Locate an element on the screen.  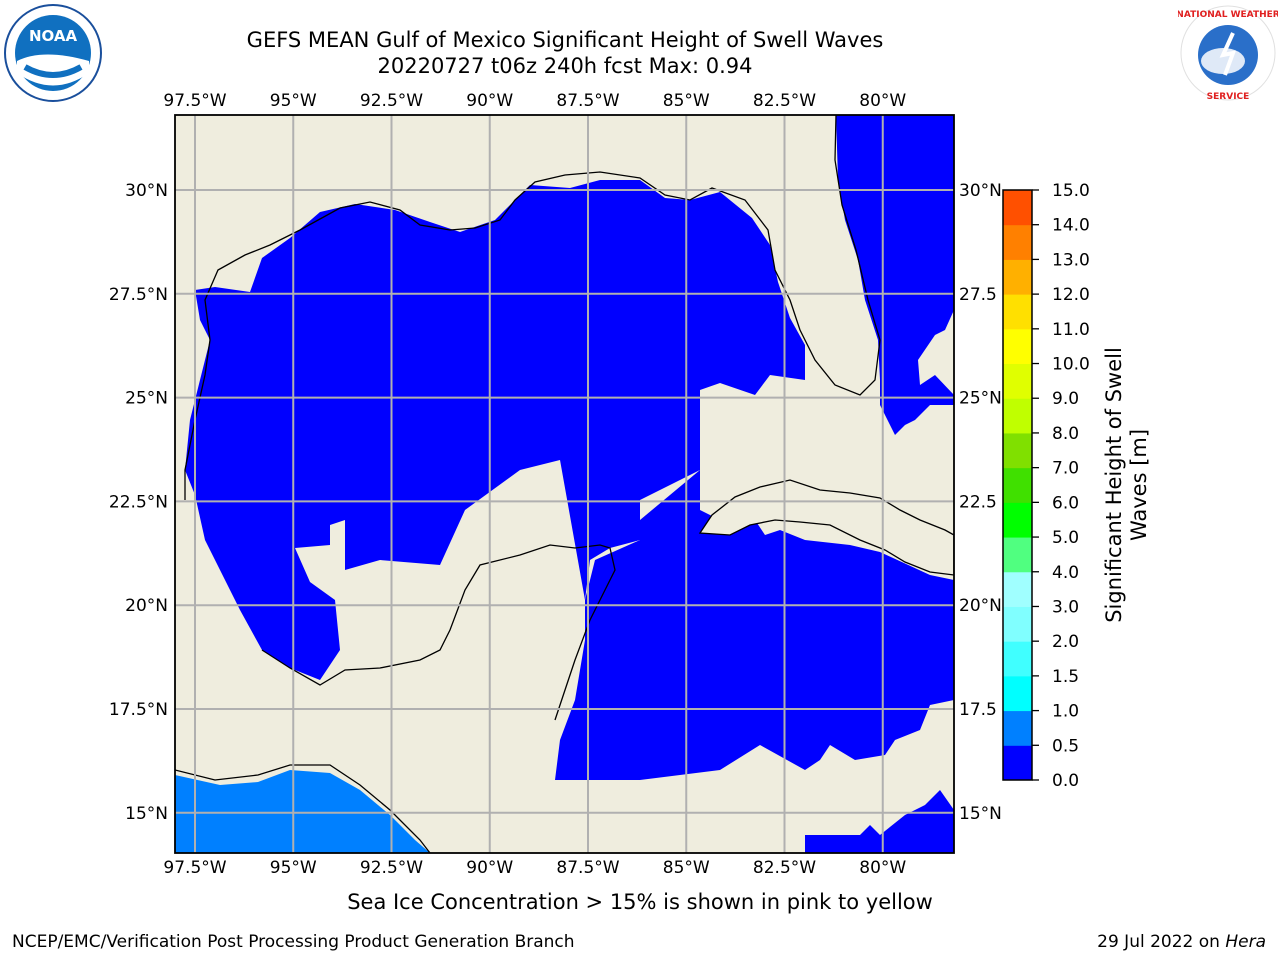
colorbar-tick-label: 6.0 is located at coordinates (1065, 503).